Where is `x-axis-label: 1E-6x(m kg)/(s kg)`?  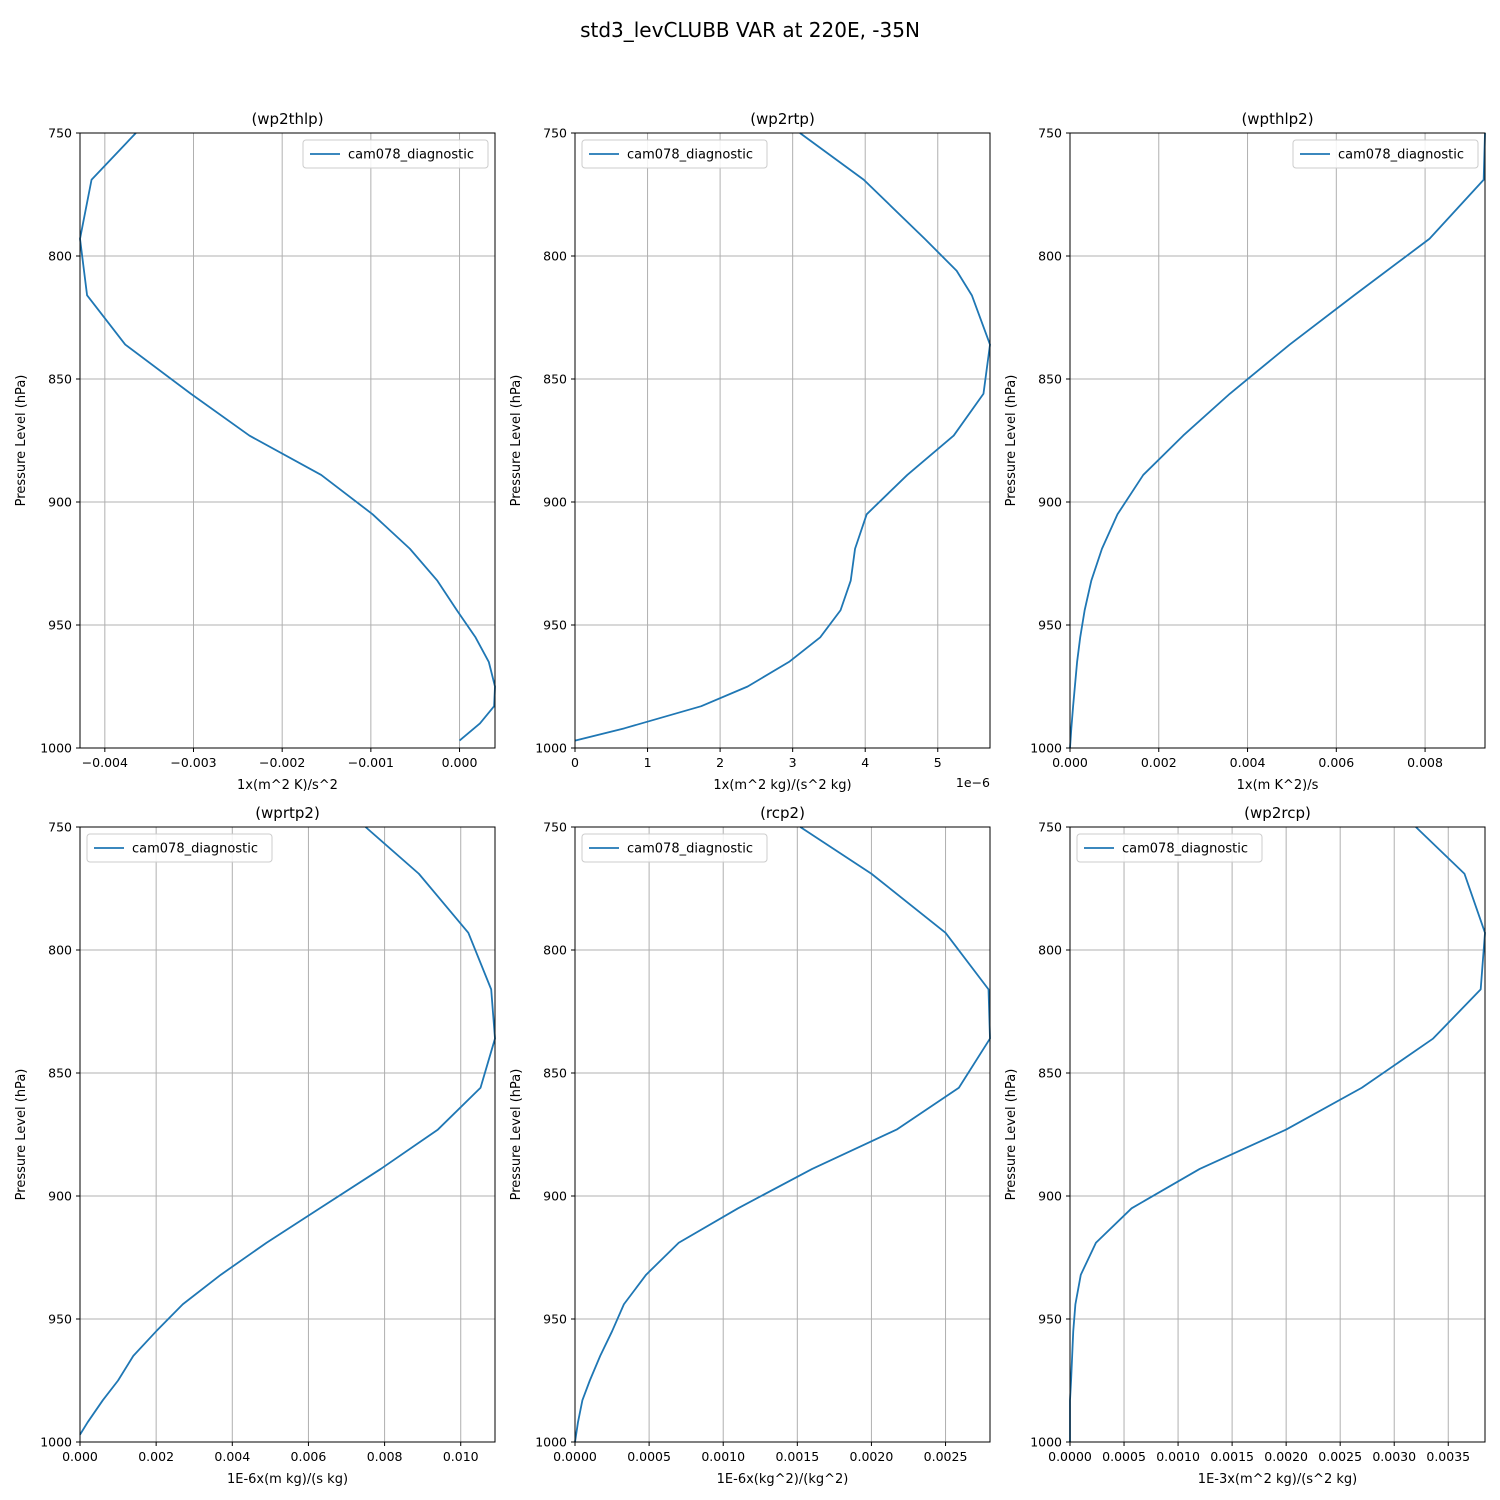
x-axis-label: 1E-6x(m kg)/(s kg) is located at coordinates (287, 1479).